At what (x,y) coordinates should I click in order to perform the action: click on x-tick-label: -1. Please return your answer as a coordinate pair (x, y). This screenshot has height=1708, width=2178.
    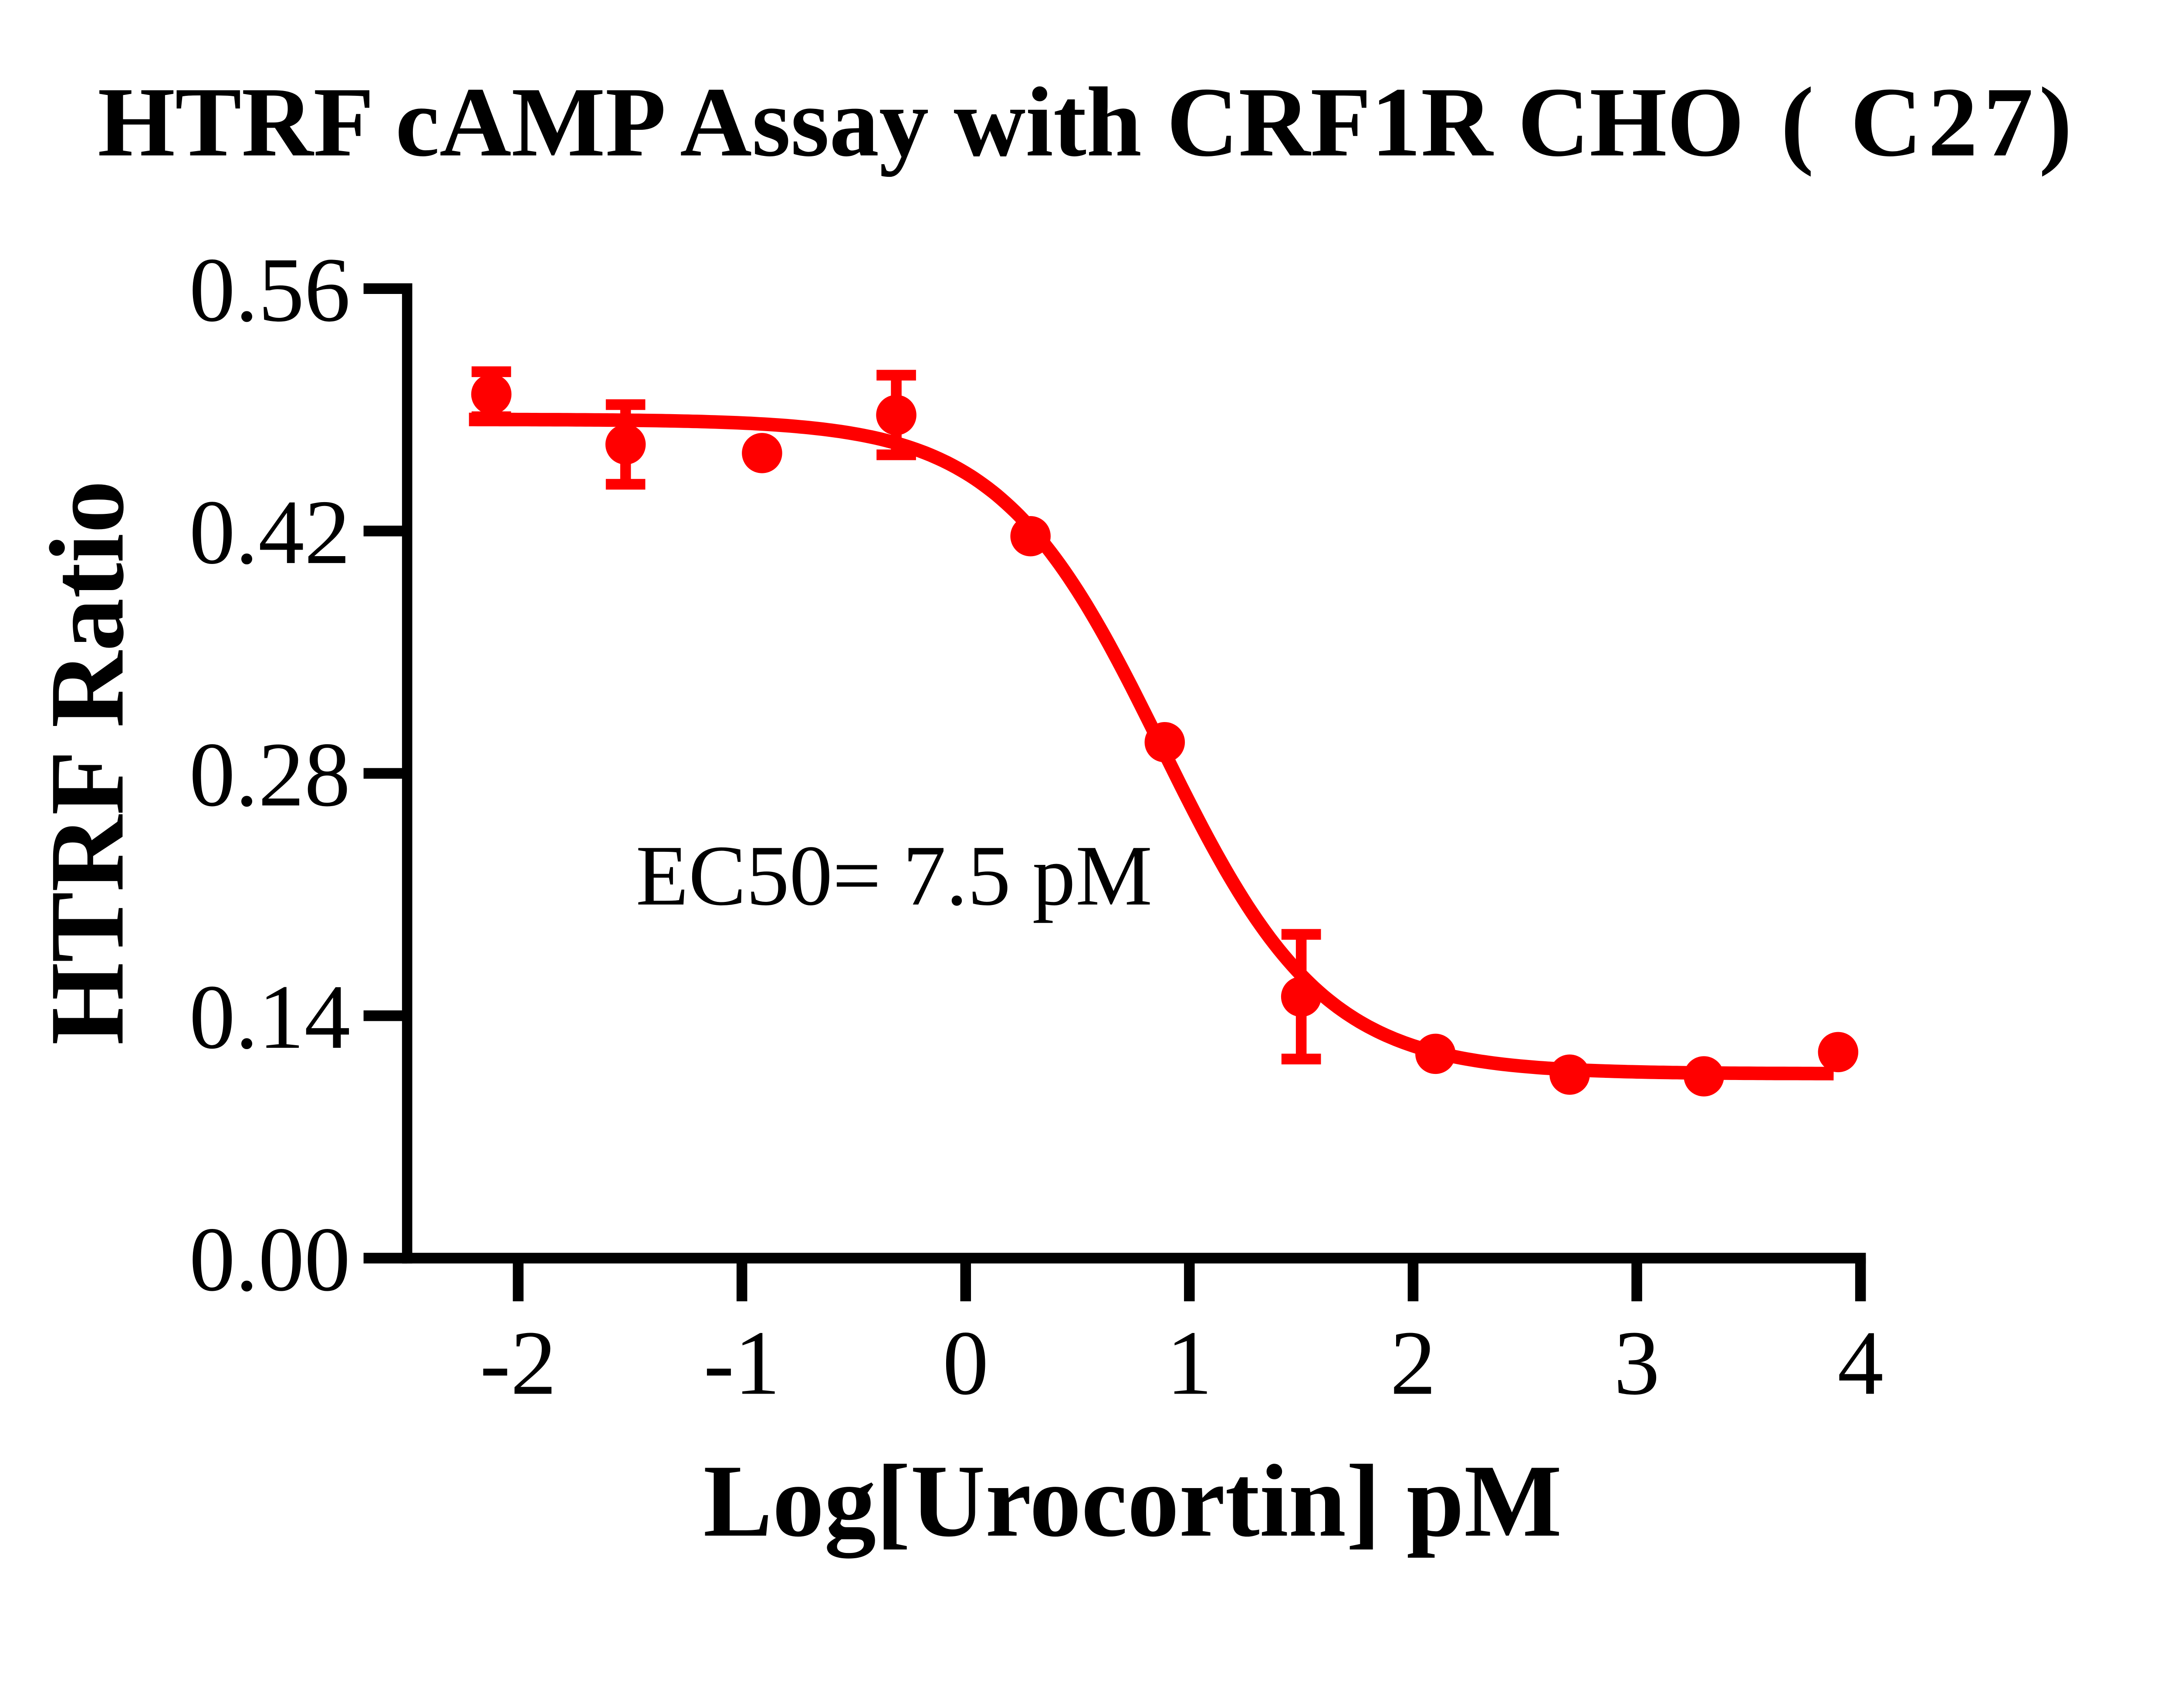
    Looking at the image, I should click on (741, 1363).